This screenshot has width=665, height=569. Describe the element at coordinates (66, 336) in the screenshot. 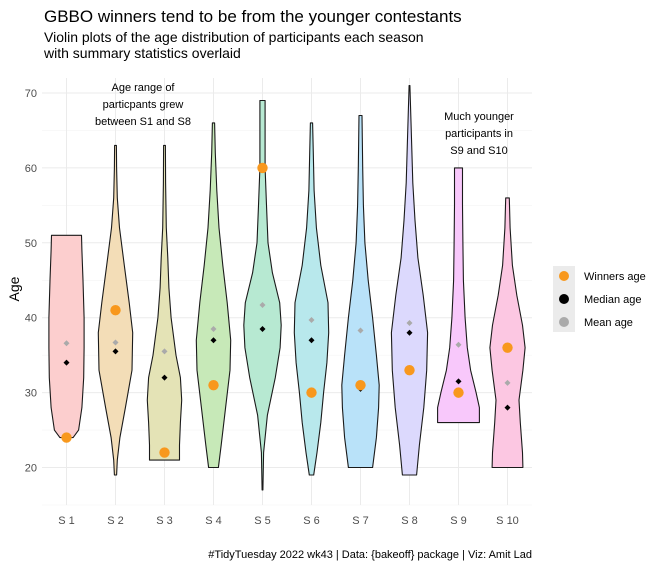

I see `violin-s1` at that location.